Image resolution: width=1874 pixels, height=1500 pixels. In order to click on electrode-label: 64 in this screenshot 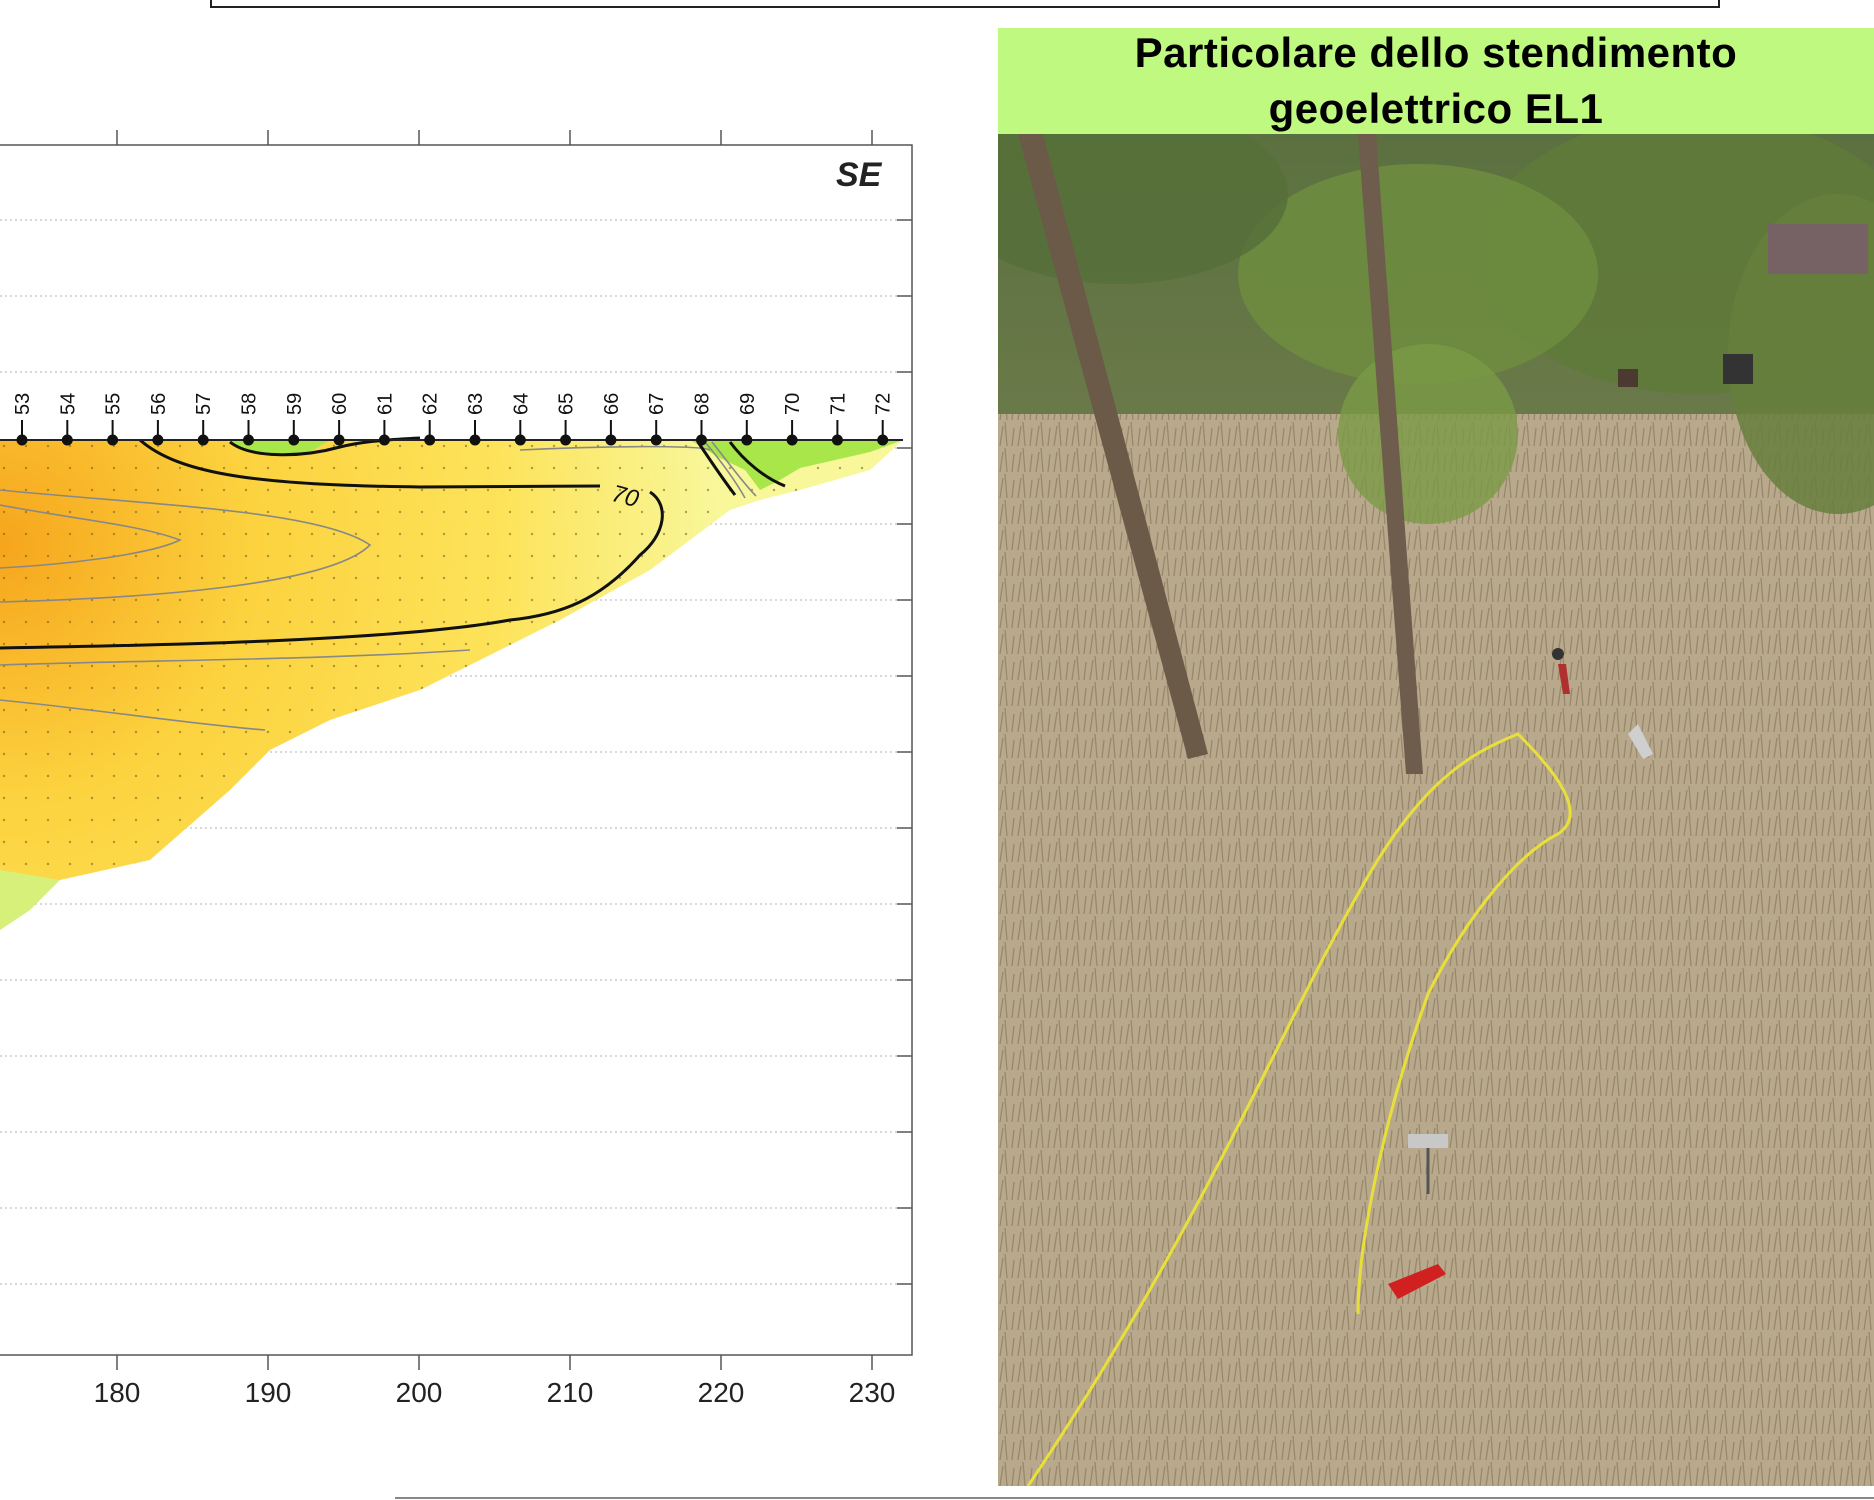, I will do `click(521, 404)`.